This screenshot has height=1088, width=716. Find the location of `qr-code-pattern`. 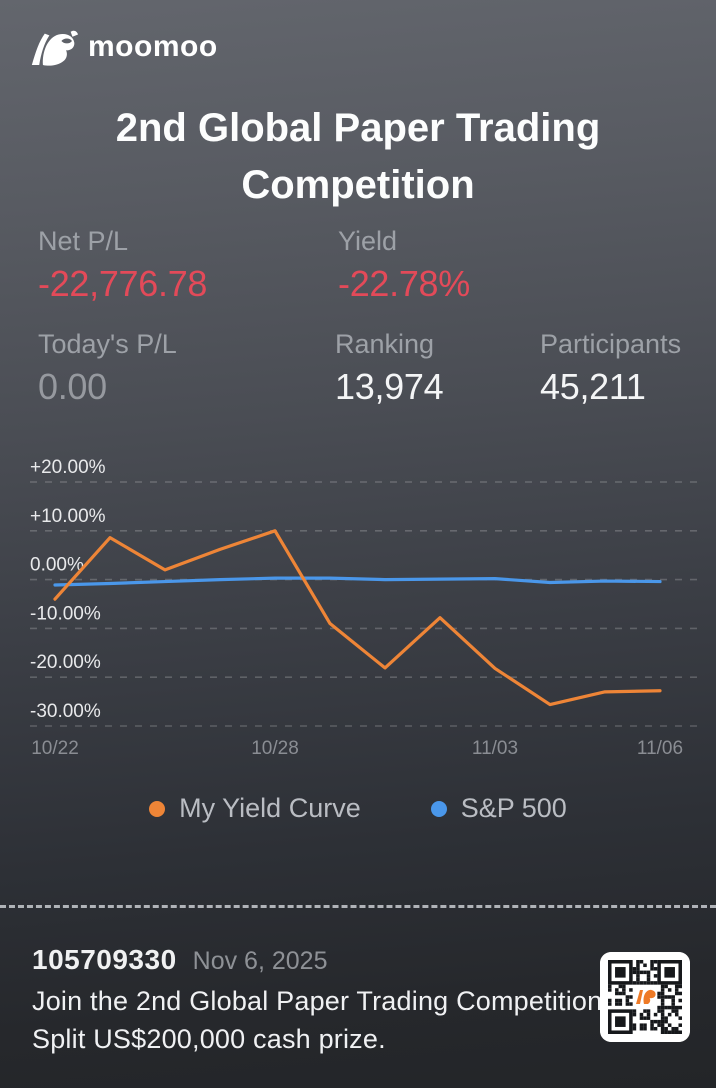

qr-code-pattern is located at coordinates (645, 997).